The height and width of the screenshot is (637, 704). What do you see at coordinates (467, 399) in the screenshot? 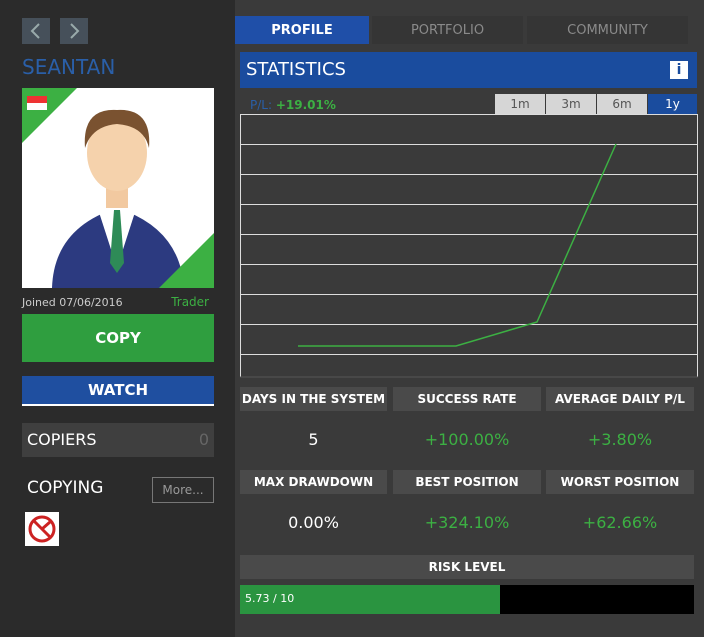
I see `stat-label: SUCCESS RATE` at bounding box center [467, 399].